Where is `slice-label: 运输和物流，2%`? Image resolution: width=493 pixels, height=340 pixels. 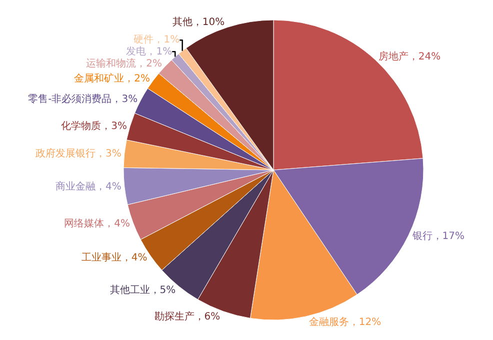 slice-label: 运输和物流，2% is located at coordinates (124, 64).